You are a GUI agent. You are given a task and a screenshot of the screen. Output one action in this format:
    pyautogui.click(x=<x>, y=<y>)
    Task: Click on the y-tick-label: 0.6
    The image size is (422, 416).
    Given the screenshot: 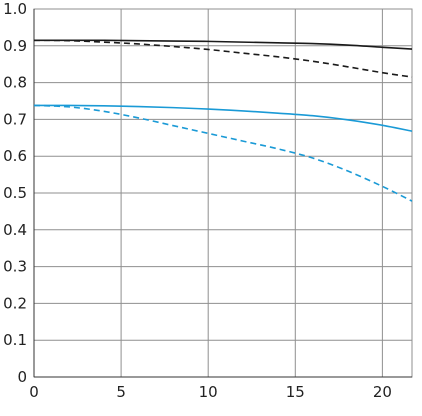 What is the action you would take?
    pyautogui.click(x=15, y=156)
    